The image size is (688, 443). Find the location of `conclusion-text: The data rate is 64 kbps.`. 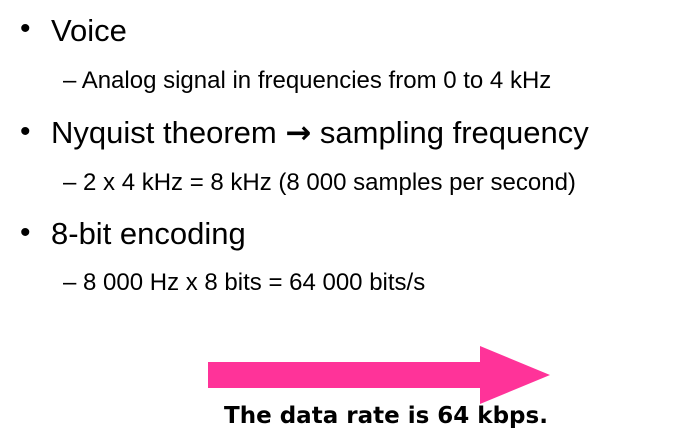

conclusion-text: The data rate is 64 kbps. is located at coordinates (386, 416).